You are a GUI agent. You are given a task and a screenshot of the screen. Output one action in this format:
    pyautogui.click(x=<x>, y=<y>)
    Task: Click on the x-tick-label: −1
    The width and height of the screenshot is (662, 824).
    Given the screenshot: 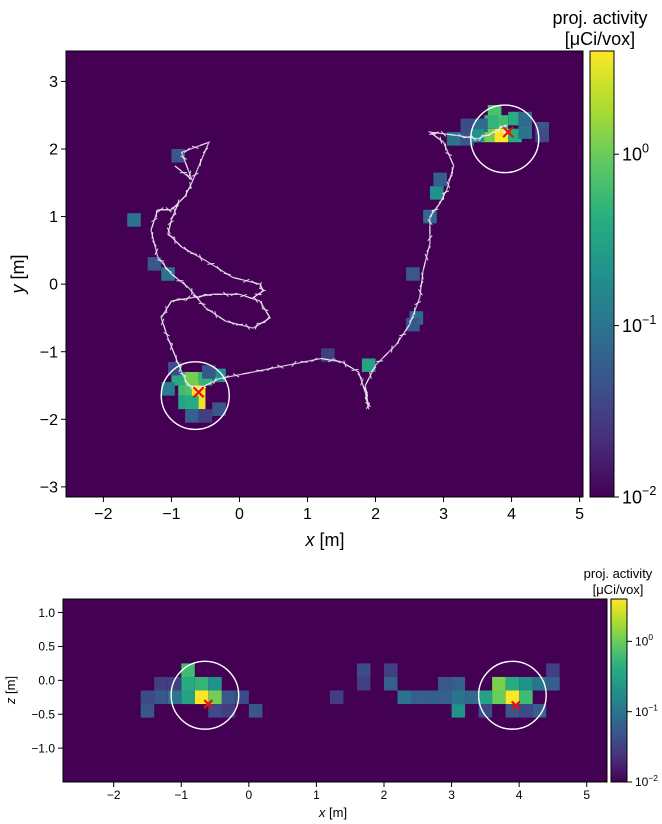 What is the action you would take?
    pyautogui.click(x=171, y=514)
    